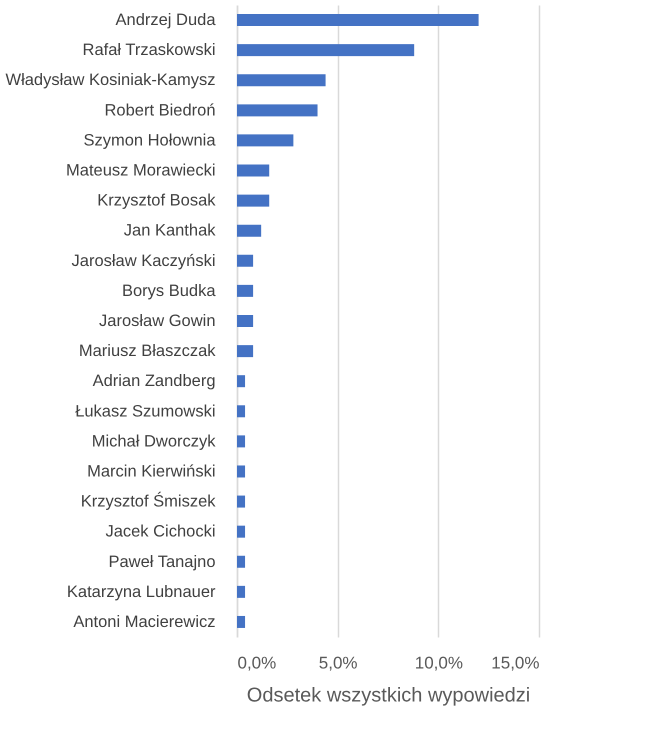  What do you see at coordinates (141, 591) in the screenshot?
I see `y-tick-label: Katarzyna Lubnauer` at bounding box center [141, 591].